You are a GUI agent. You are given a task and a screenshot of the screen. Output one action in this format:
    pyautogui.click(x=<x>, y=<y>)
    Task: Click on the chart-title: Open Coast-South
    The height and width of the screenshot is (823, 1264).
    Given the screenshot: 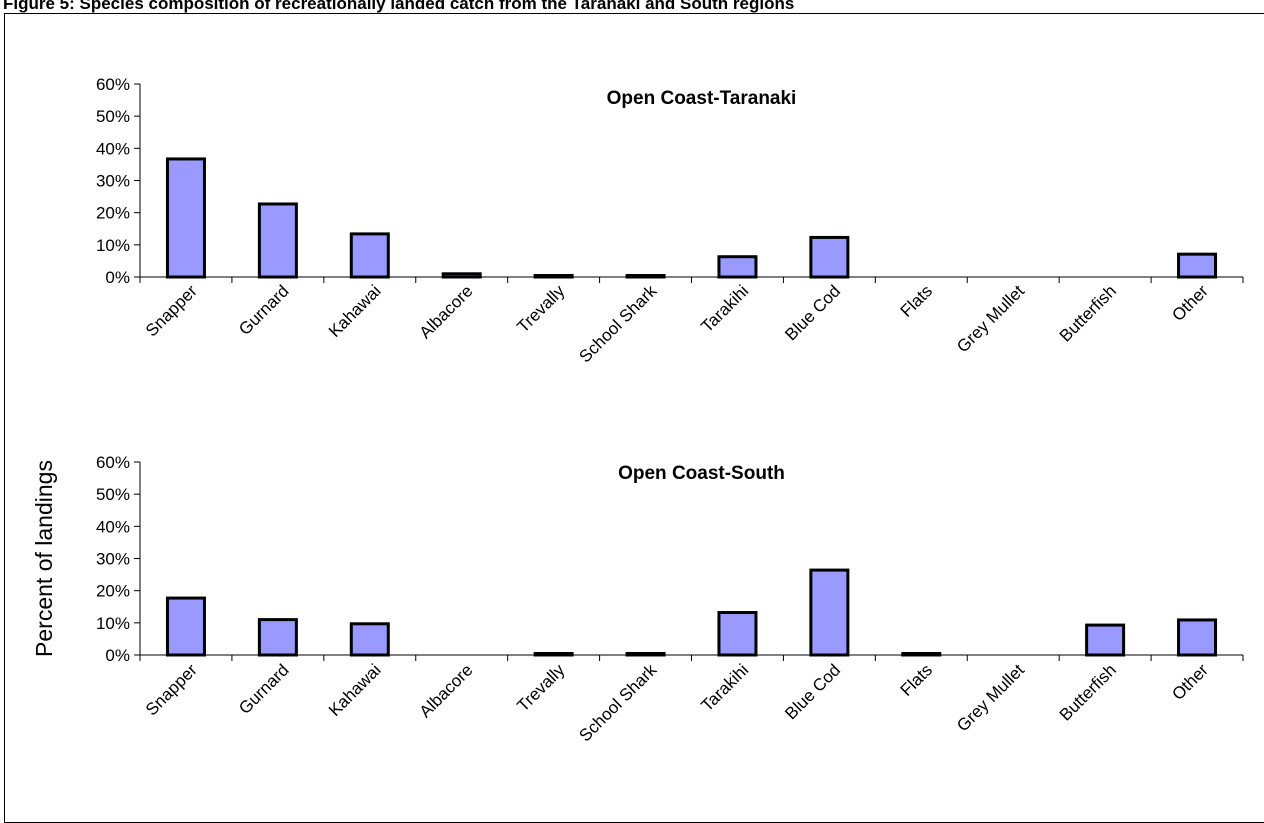 What is the action you would take?
    pyautogui.click(x=701, y=473)
    